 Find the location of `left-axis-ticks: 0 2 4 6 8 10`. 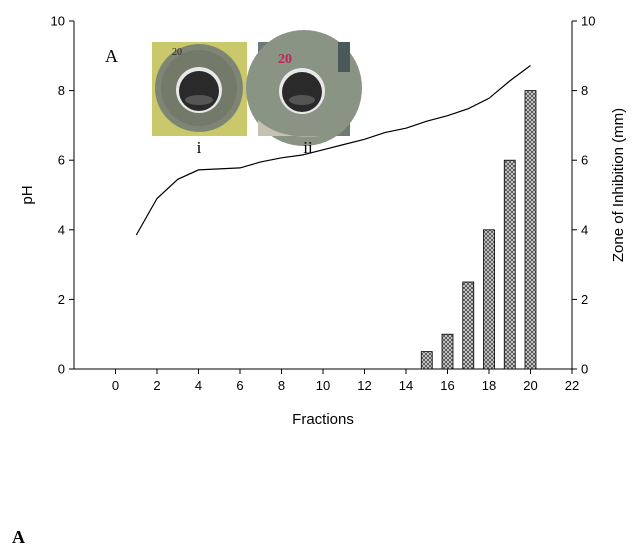

left-axis-ticks: 0 2 4 6 8 10 is located at coordinates (62, 195).